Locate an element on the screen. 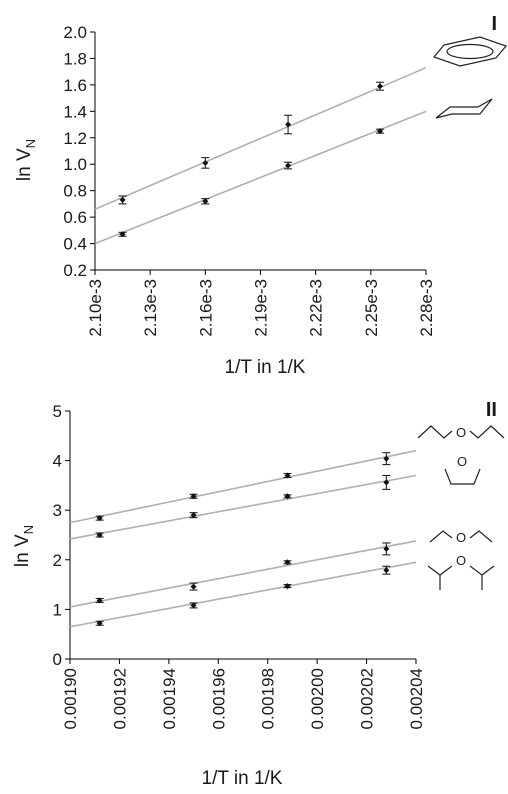  benzene-structure is located at coordinates (470, 51).